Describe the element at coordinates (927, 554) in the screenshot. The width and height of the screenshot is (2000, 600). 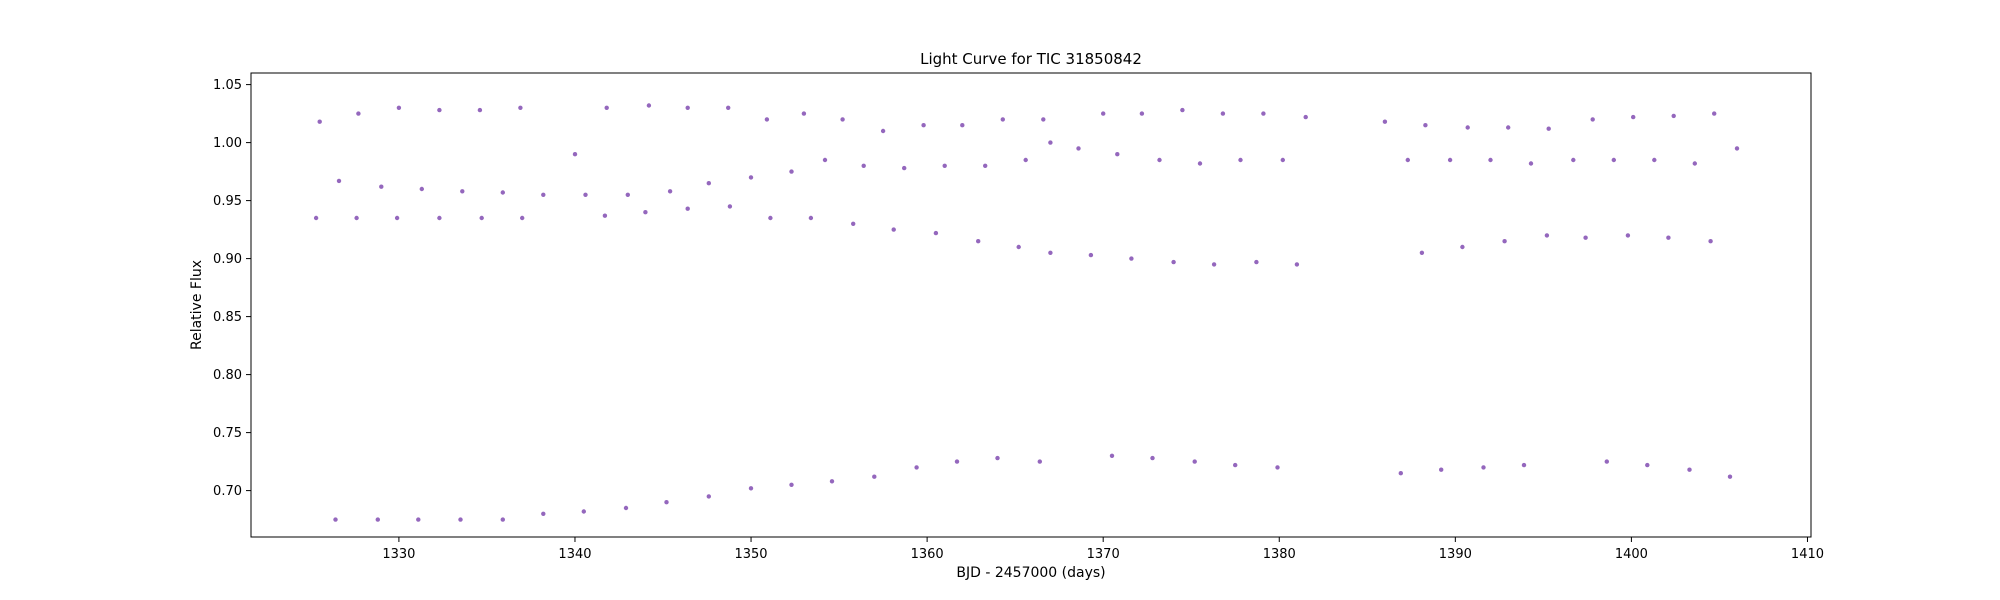
I see `x-tick-label: 1360` at that location.